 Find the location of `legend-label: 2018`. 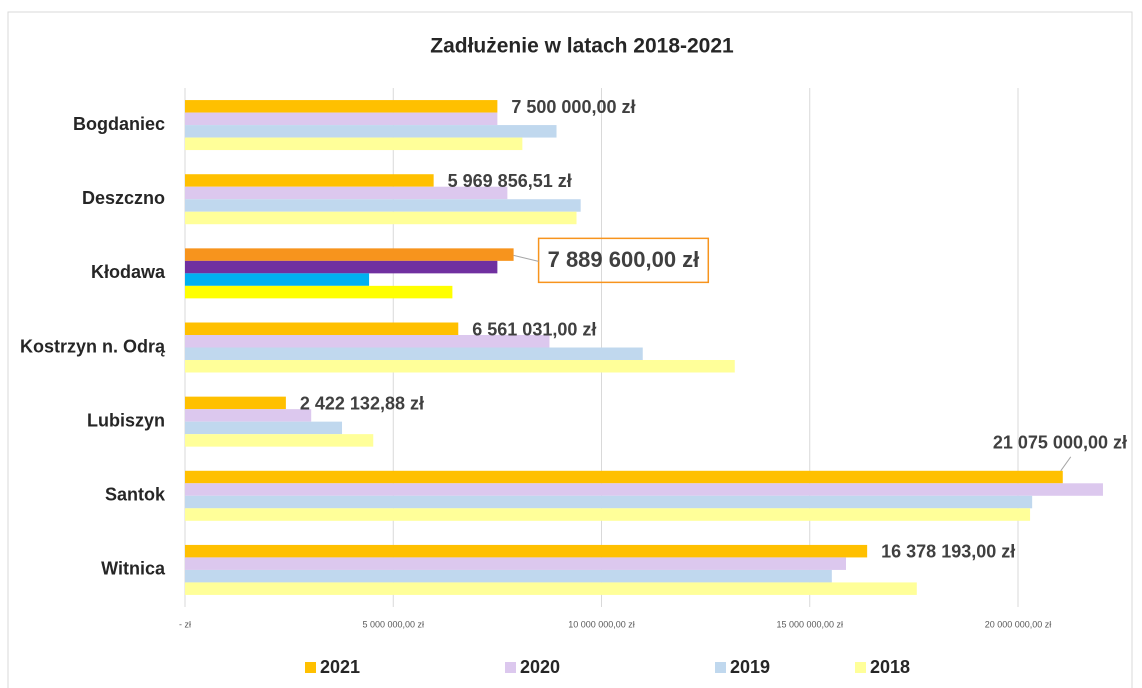

legend-label: 2018 is located at coordinates (890, 667).